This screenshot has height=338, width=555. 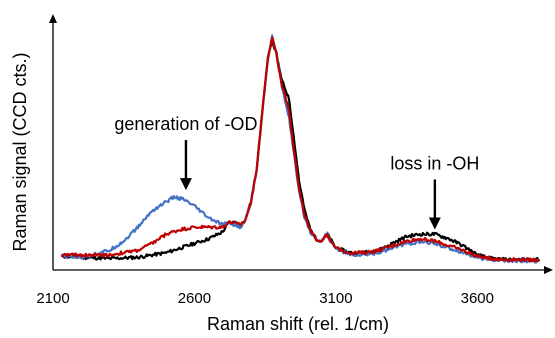 I want to click on x-tick-label: 3600, so click(x=477, y=298).